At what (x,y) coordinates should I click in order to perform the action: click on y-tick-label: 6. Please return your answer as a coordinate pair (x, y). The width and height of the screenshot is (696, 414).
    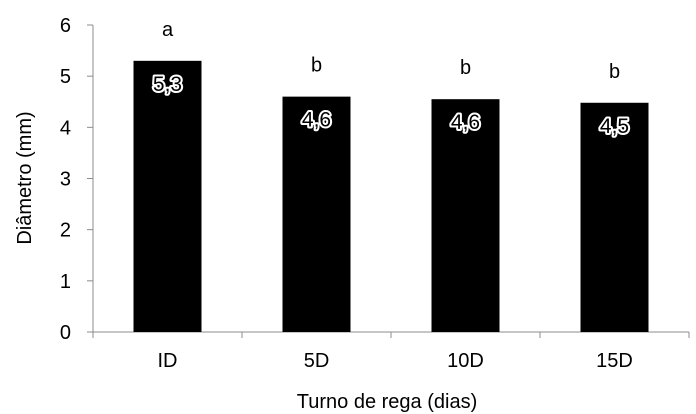
    Looking at the image, I should click on (65, 26).